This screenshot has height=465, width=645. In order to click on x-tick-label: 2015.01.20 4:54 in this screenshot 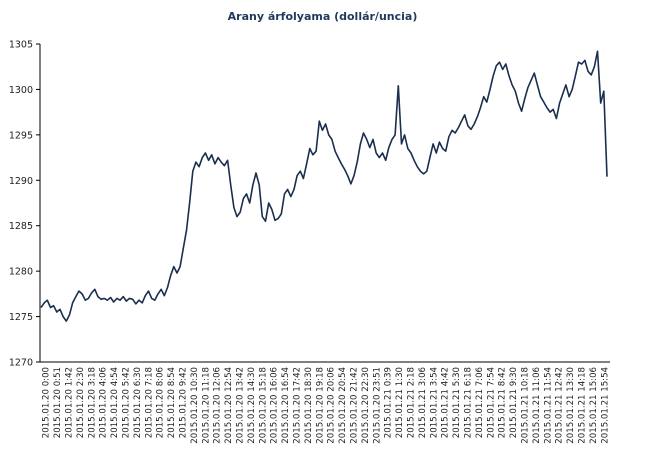, I will do `click(115, 402)`.